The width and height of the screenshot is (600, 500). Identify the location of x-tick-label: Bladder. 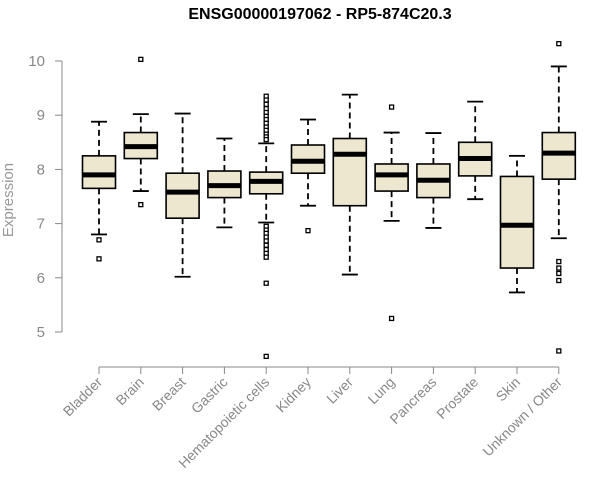
(83, 397).